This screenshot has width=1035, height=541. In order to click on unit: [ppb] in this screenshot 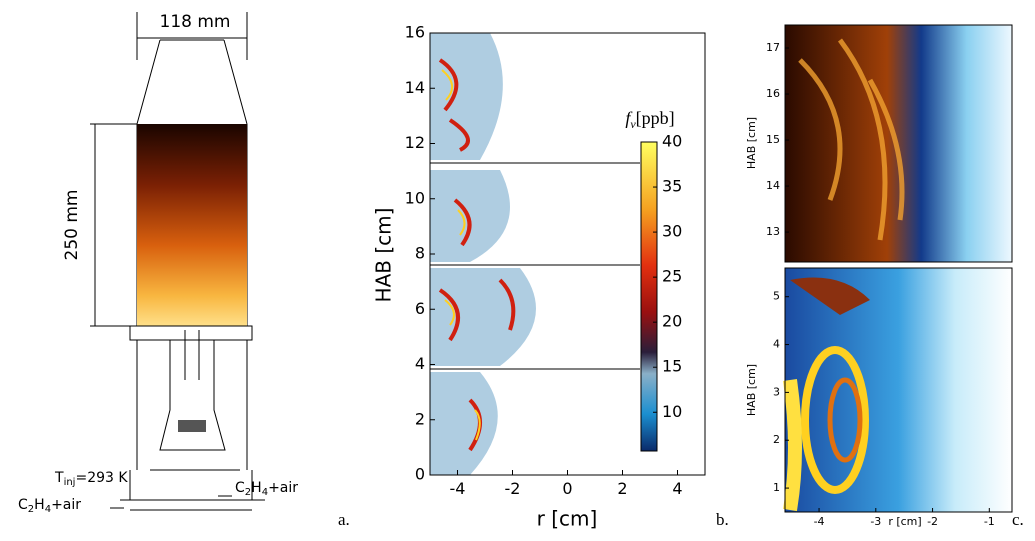, I will do `click(655, 118)`.